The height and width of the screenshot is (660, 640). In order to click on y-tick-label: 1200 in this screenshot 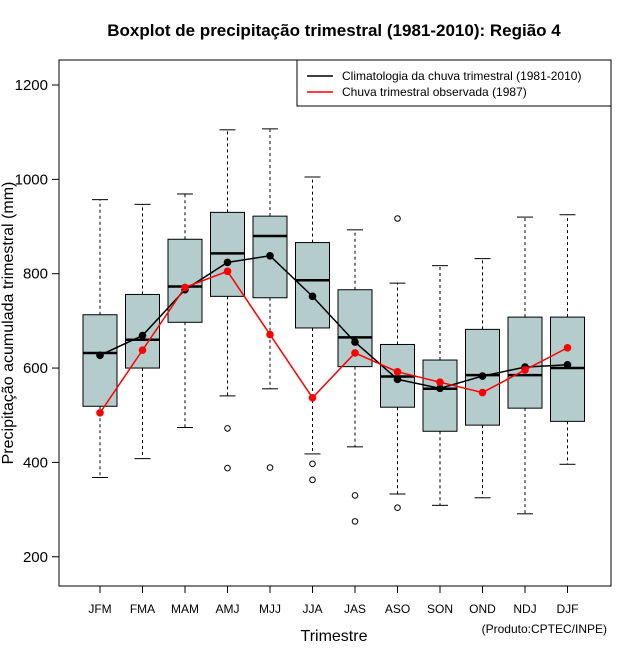, I will do `click(31, 85)`.